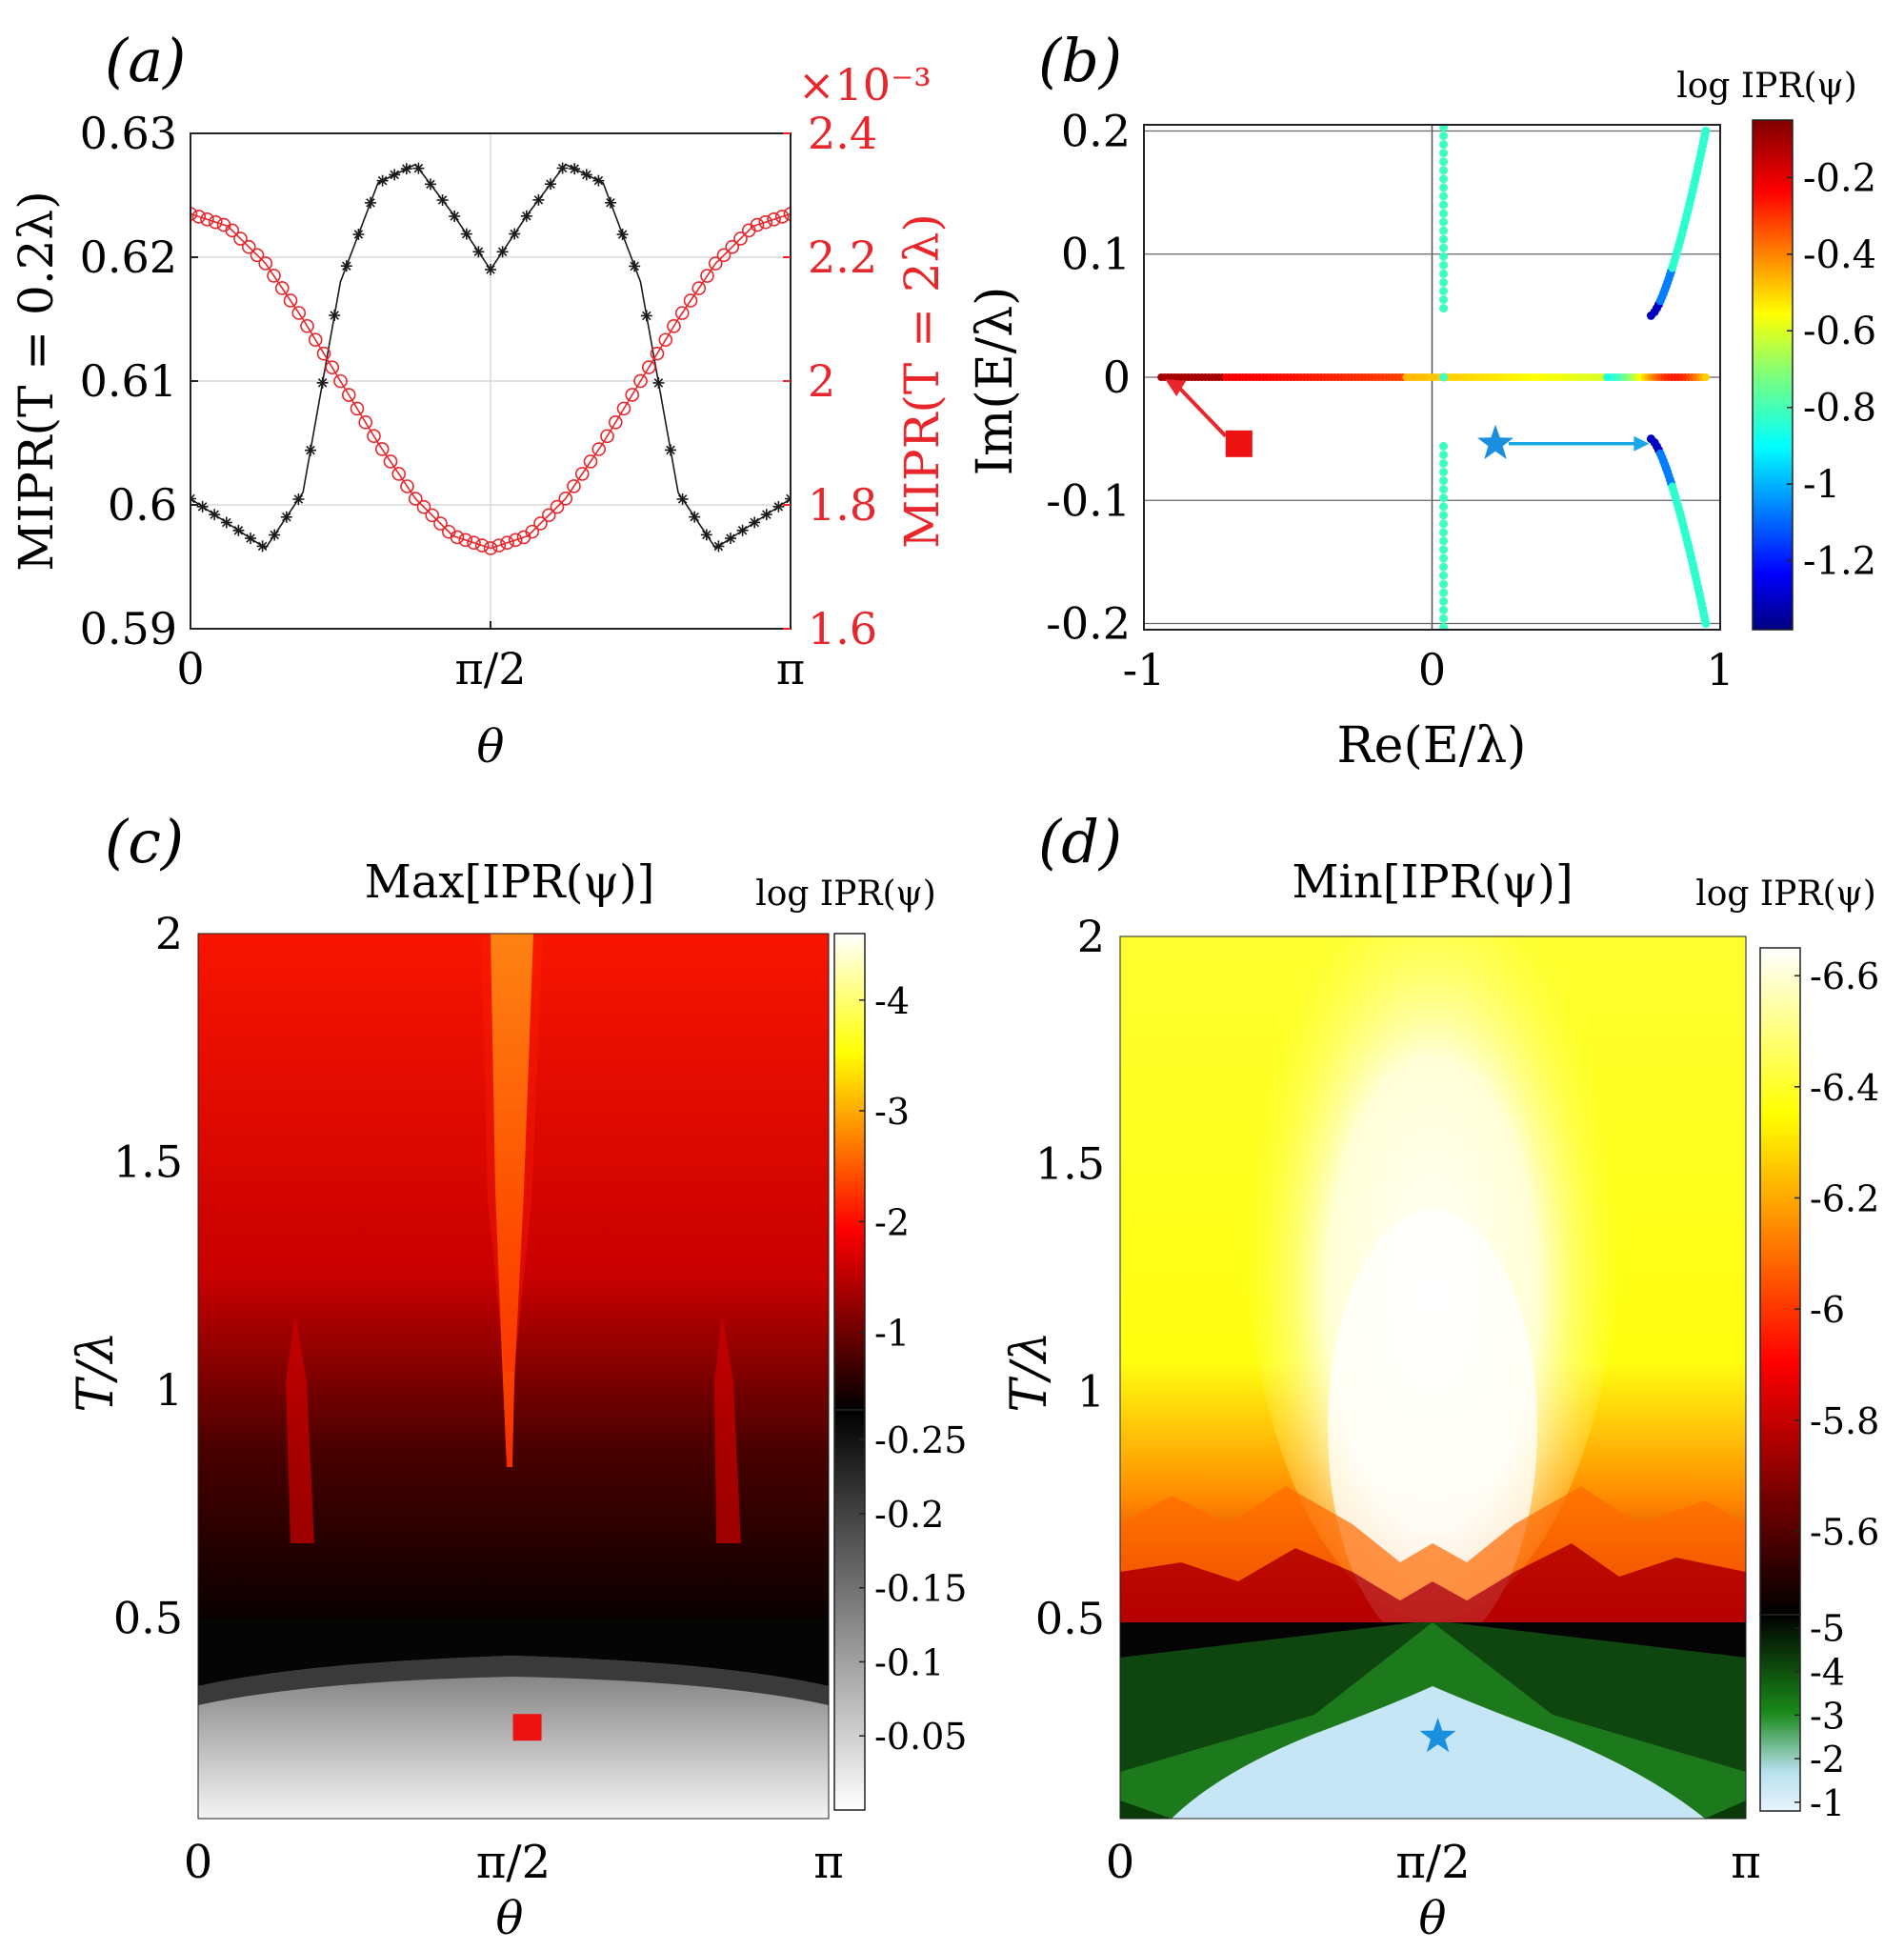 This screenshot has height=1951, width=1904. I want to click on panel-a-xlabel: θ, so click(491, 747).